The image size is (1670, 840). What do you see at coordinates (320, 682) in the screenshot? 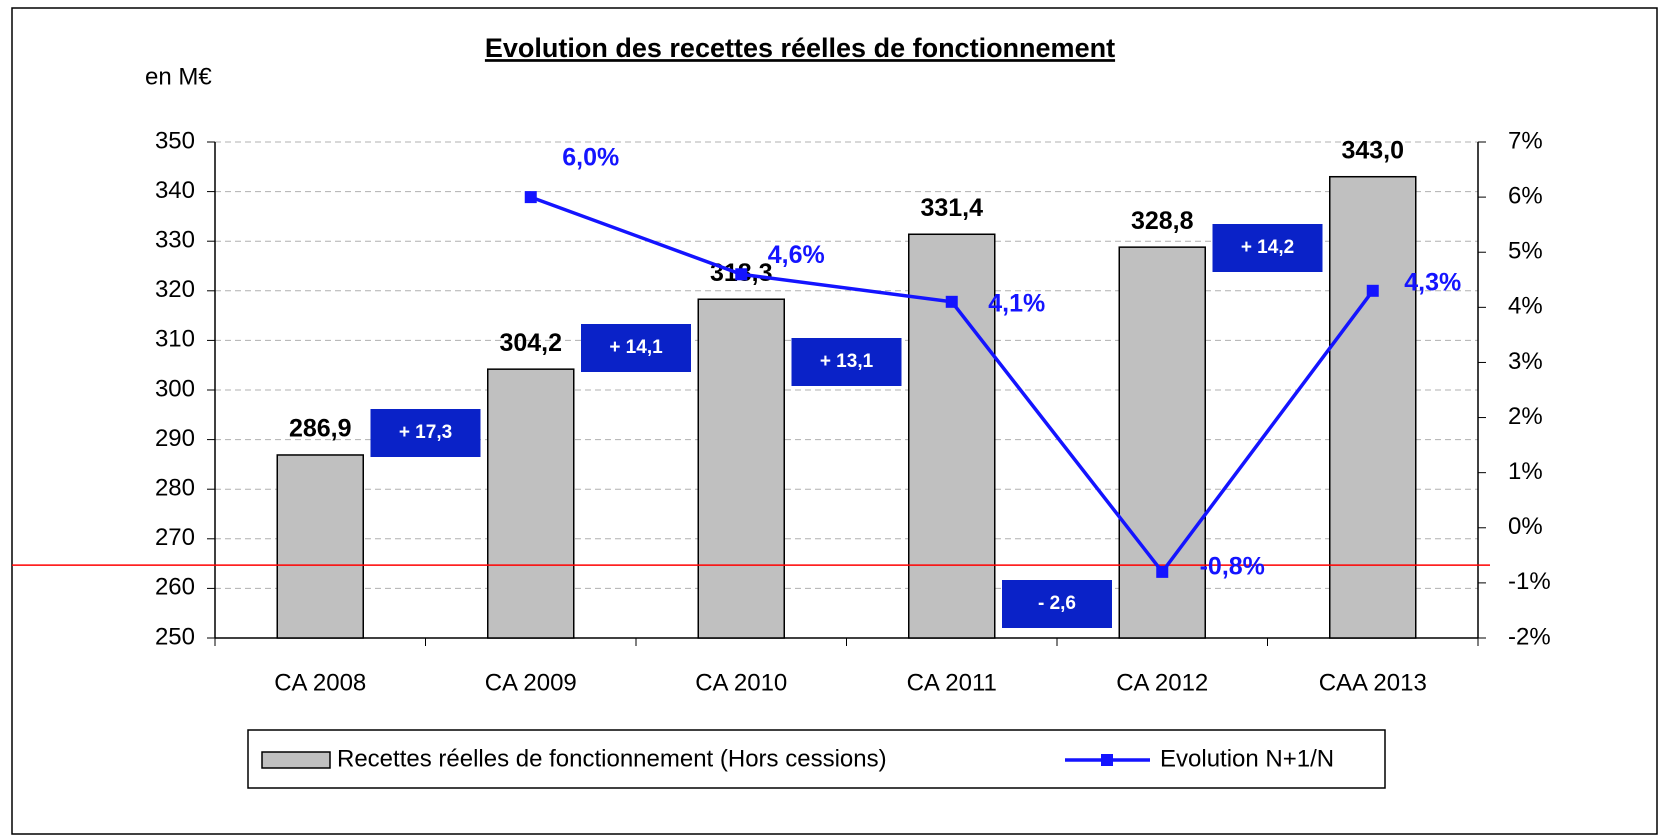
I see `x-tick-label: CA 2008` at bounding box center [320, 682].